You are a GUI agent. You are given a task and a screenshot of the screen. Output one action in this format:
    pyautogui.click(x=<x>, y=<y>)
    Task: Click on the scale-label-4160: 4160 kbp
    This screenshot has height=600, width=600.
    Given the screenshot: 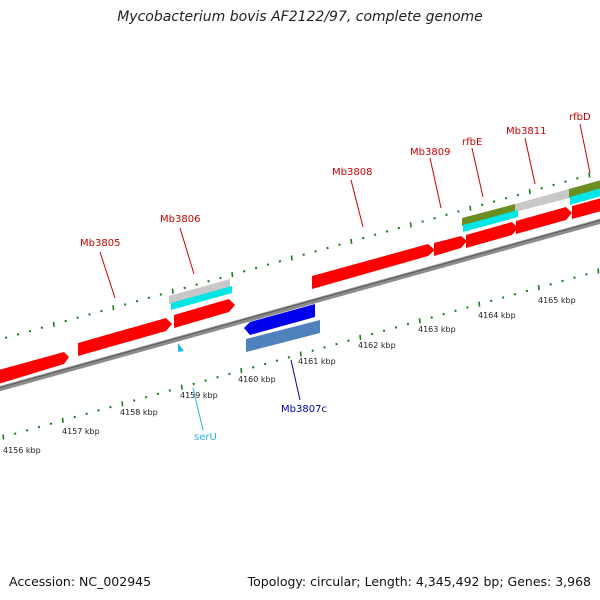 What is the action you would take?
    pyautogui.click(x=257, y=379)
    